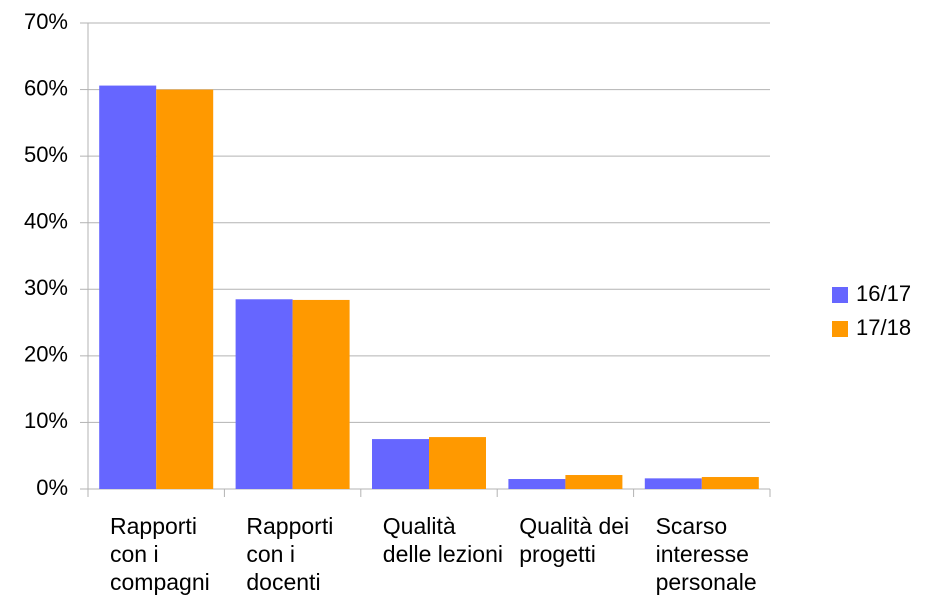 The width and height of the screenshot is (937, 608). I want to click on x-tick-label-box: Qualità dei progetti, so click(574, 540).